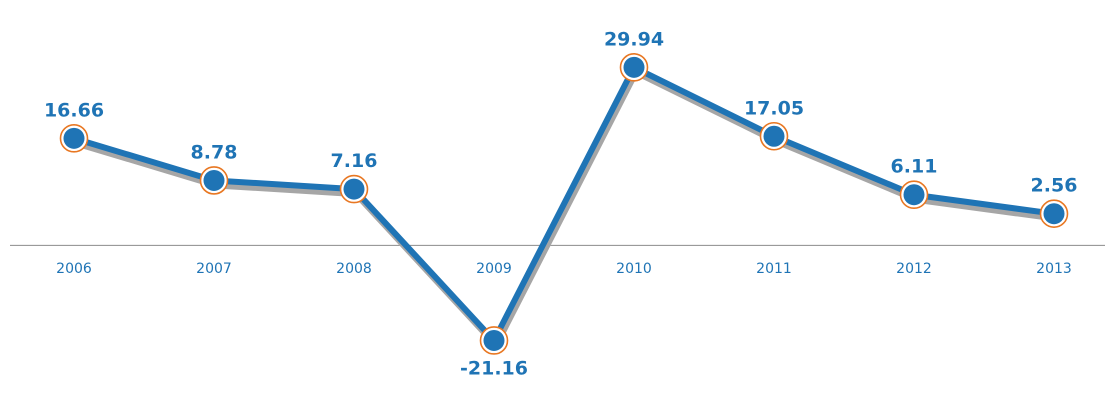 The width and height of the screenshot is (1110, 397). Describe the element at coordinates (214, 269) in the screenshot. I see `x-tick-label: 2007` at that location.